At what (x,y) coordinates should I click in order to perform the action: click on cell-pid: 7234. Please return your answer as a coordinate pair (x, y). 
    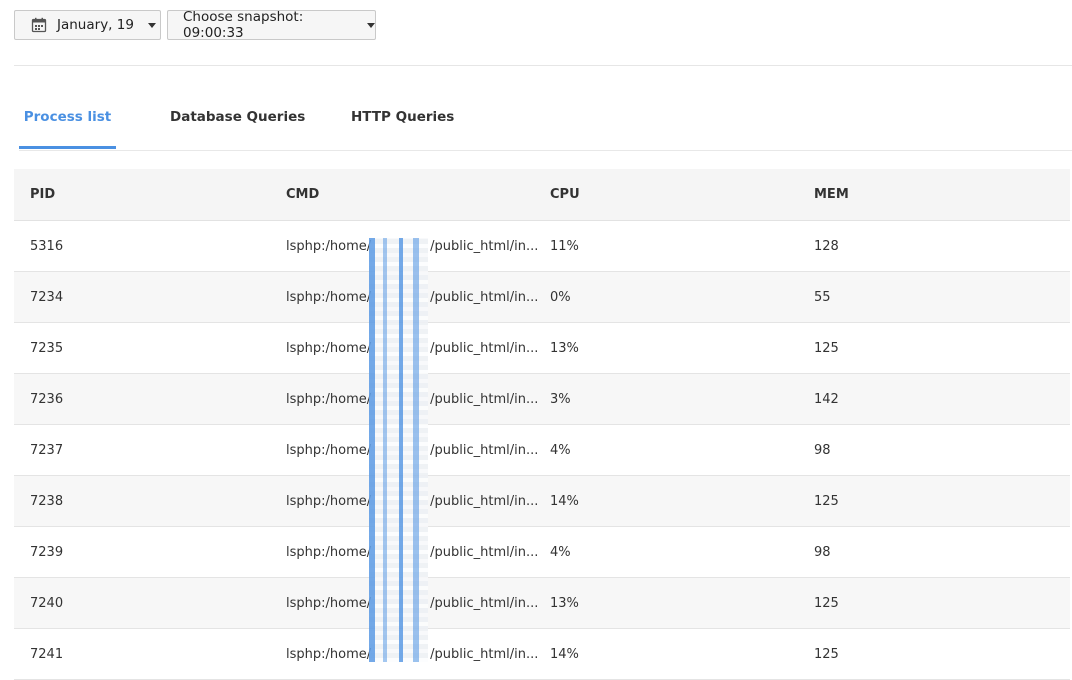
    Looking at the image, I should click on (47, 297).